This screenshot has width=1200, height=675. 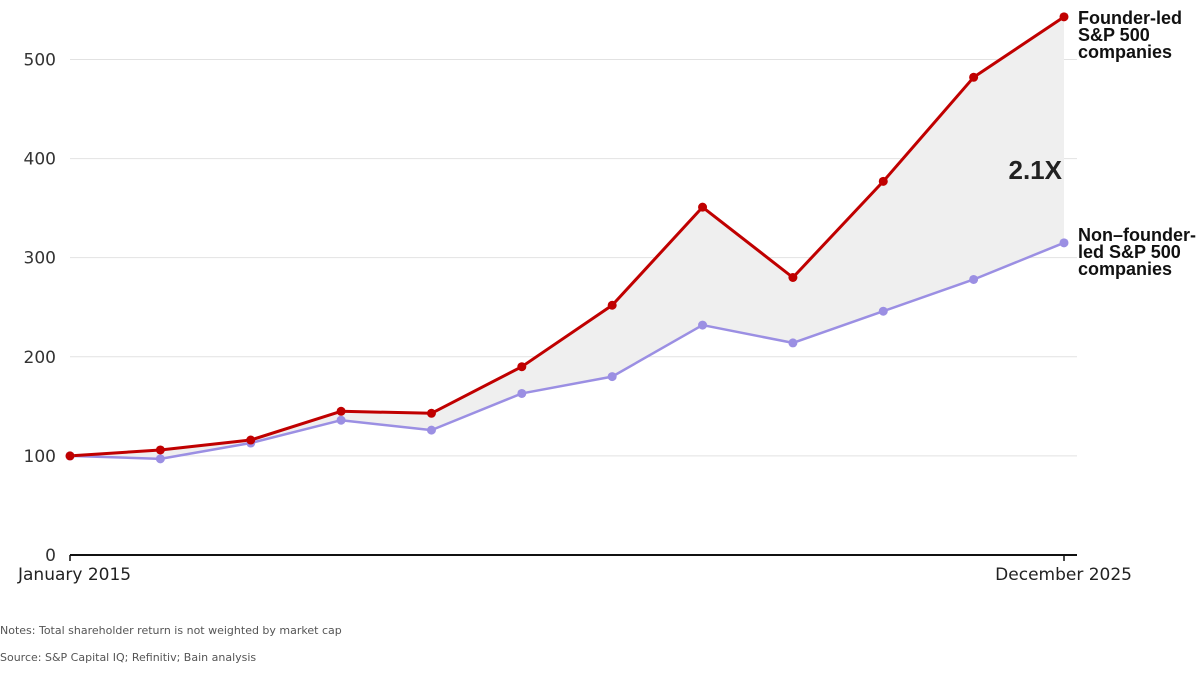 I want to click on series-label-1: Non–founder-, so click(x=1137, y=235).